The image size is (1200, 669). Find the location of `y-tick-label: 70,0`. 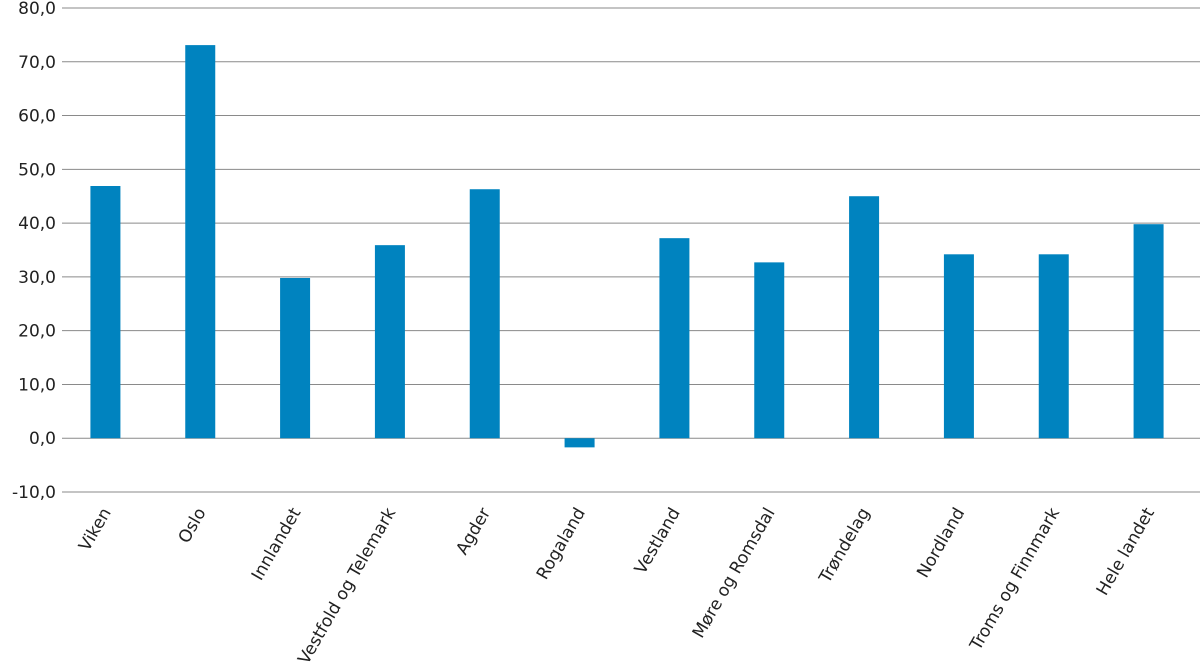

y-tick-label: 70,0 is located at coordinates (37, 63).